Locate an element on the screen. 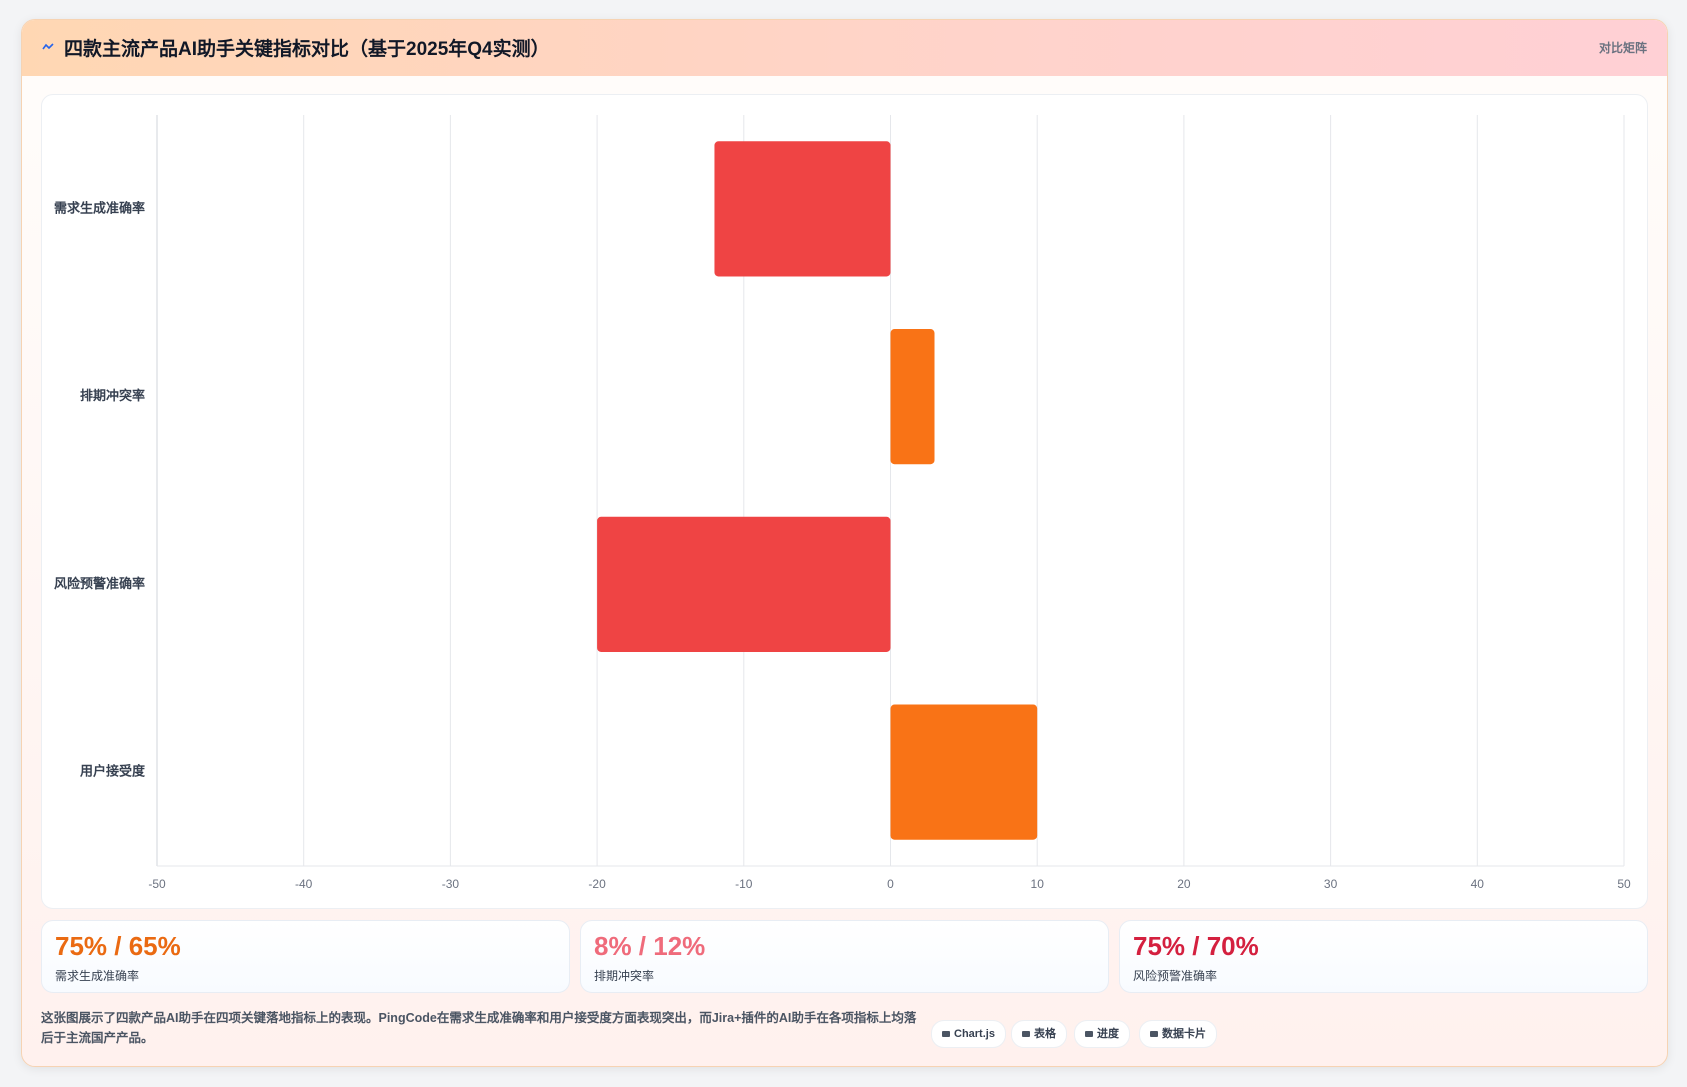  stat-label: 风险预警准确率 is located at coordinates (1175, 976).